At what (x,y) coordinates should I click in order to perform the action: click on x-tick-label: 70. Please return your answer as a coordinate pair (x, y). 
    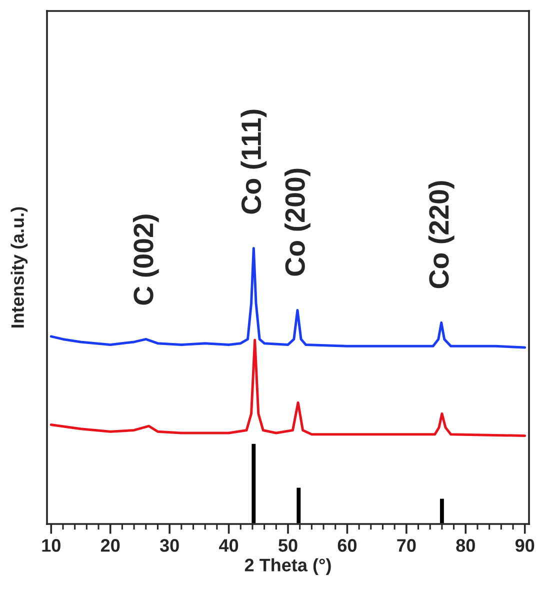
    Looking at the image, I should click on (406, 545).